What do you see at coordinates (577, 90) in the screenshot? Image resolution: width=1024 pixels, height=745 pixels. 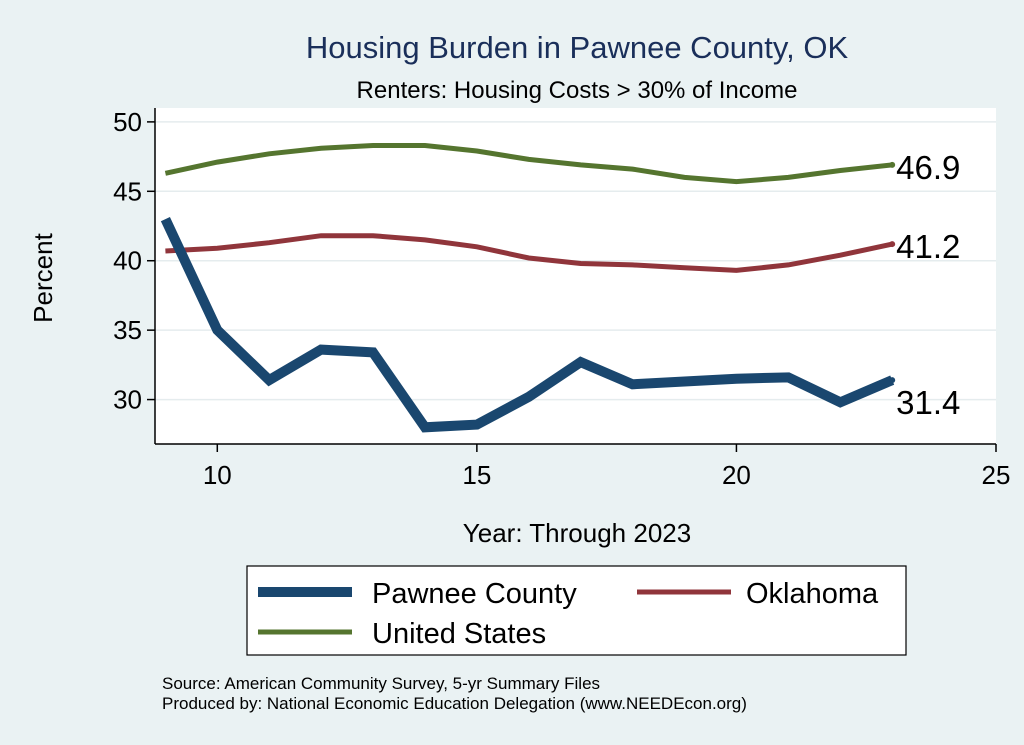 I see `chart-subtitle: Renters: Housing Costs > 30% of Income` at bounding box center [577, 90].